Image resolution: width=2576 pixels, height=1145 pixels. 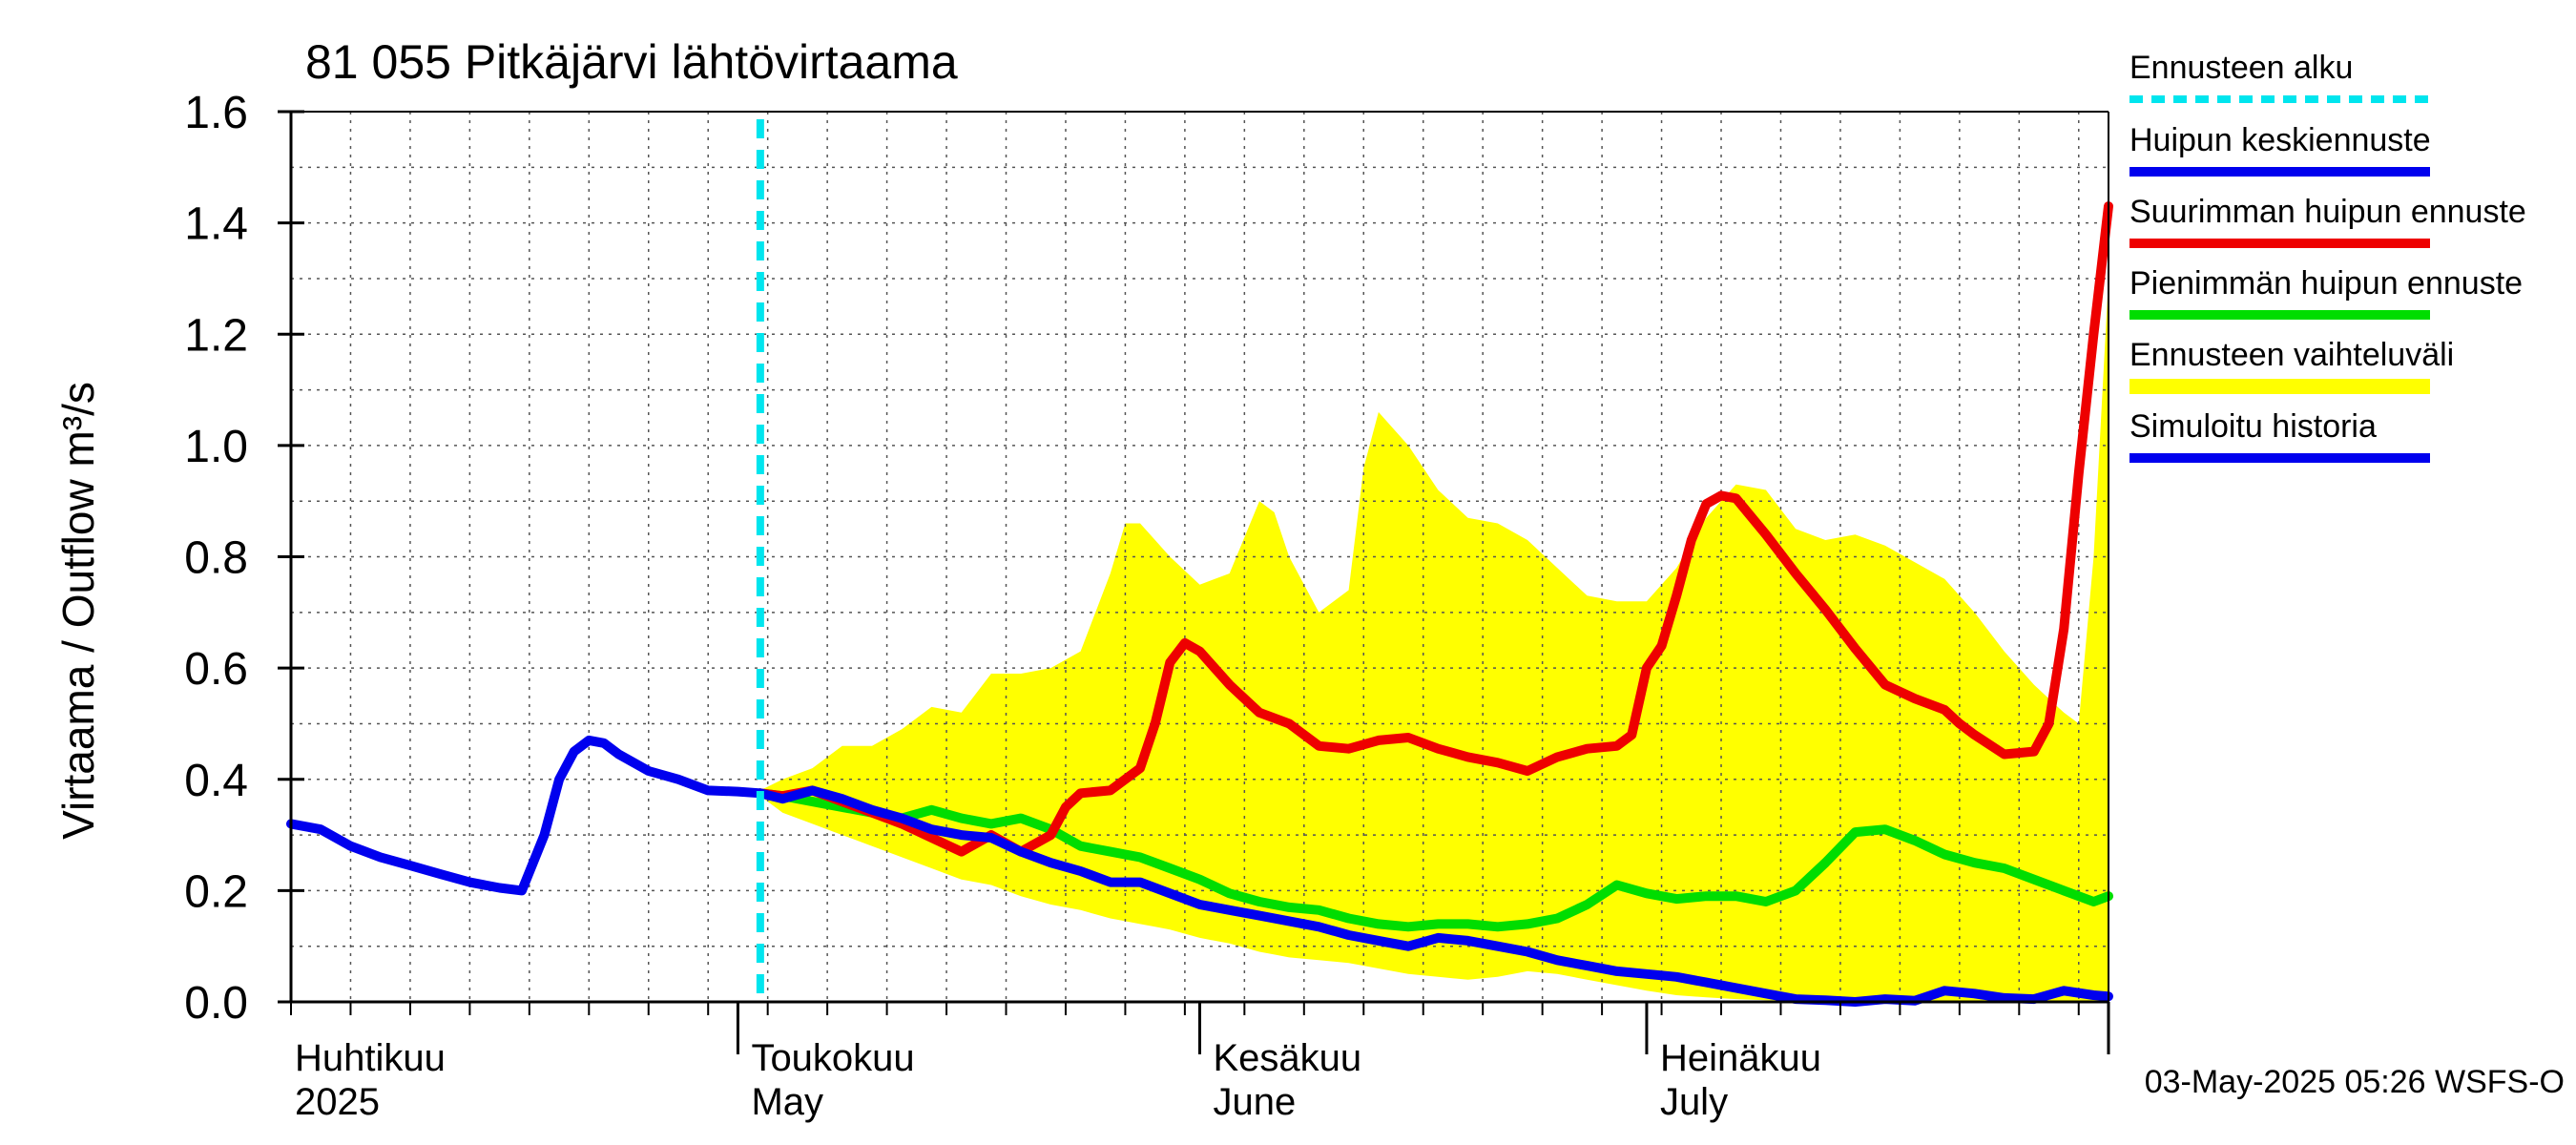 I want to click on chart-title: 81 055 Pitkäjärvi lähtövirtaama, so click(x=631, y=62).